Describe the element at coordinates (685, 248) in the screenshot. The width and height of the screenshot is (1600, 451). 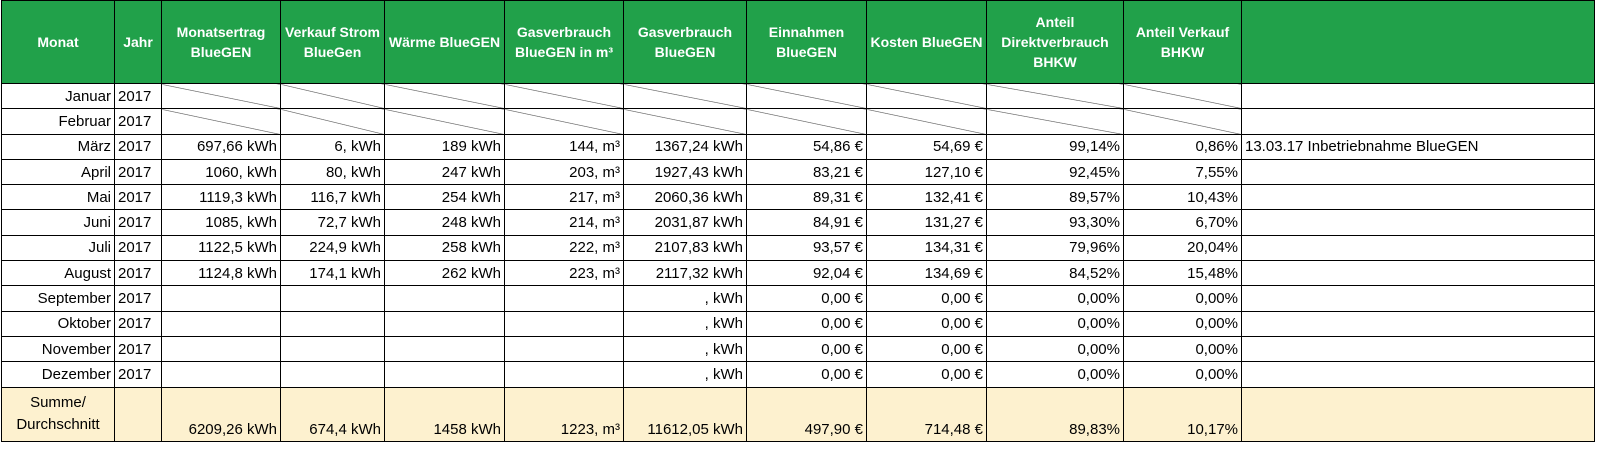
I see `value-cell: 2107,83 kWh` at that location.